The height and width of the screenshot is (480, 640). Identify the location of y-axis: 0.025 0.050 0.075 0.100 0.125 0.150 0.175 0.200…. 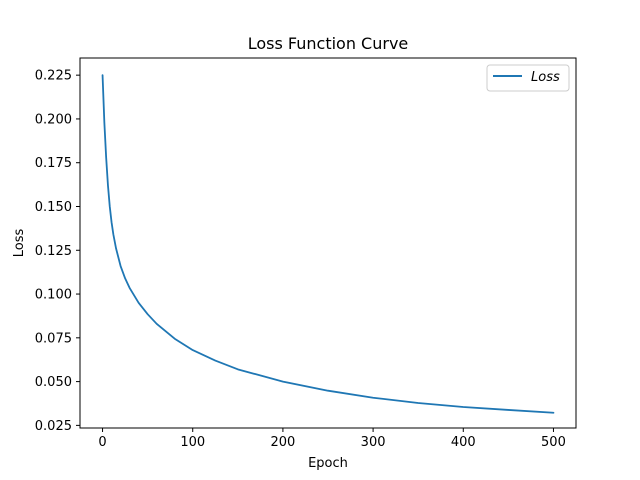
(57, 251).